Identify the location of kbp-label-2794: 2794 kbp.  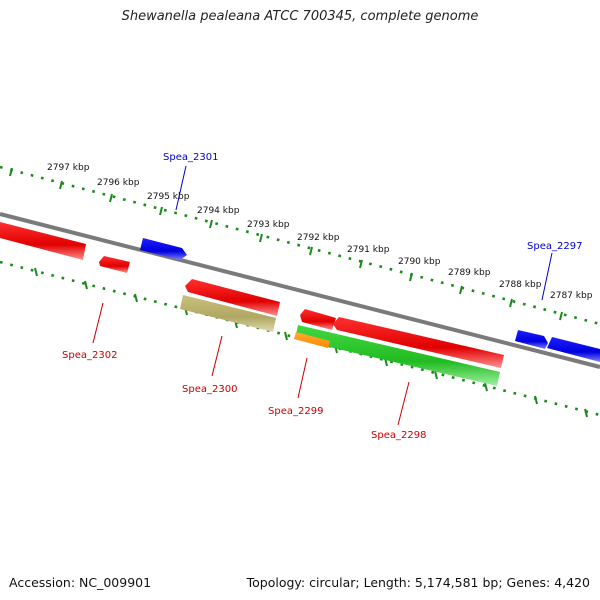
(218, 211).